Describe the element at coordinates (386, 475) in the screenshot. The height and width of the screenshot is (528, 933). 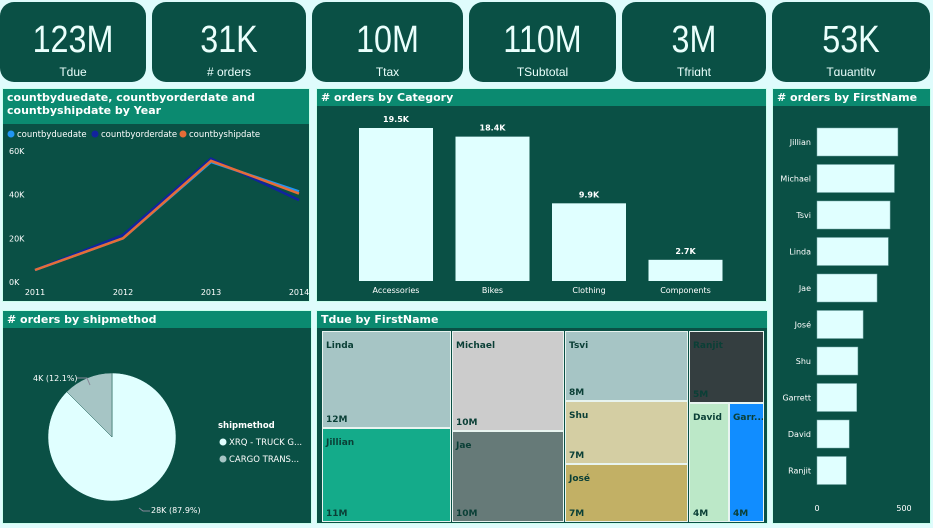
I see `treemap-tile-Jillian: Jillian 11M` at that location.